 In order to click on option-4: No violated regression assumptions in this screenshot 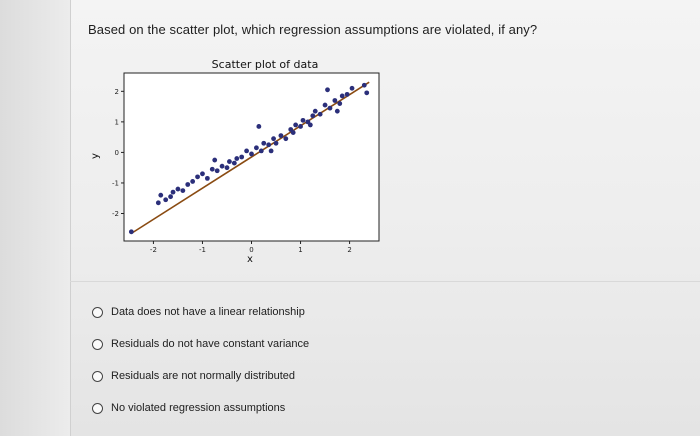, I will do `click(200, 408)`.